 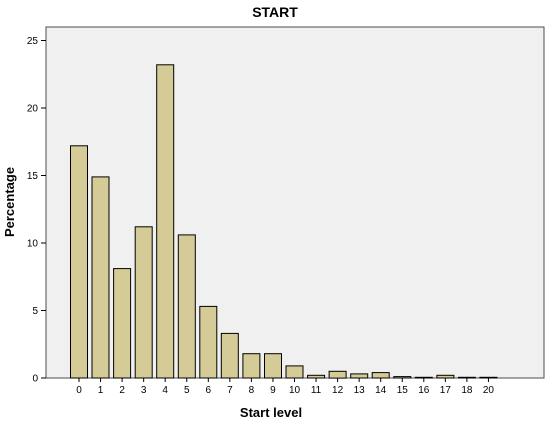 I want to click on y-tick-label: 20, so click(x=33, y=109).